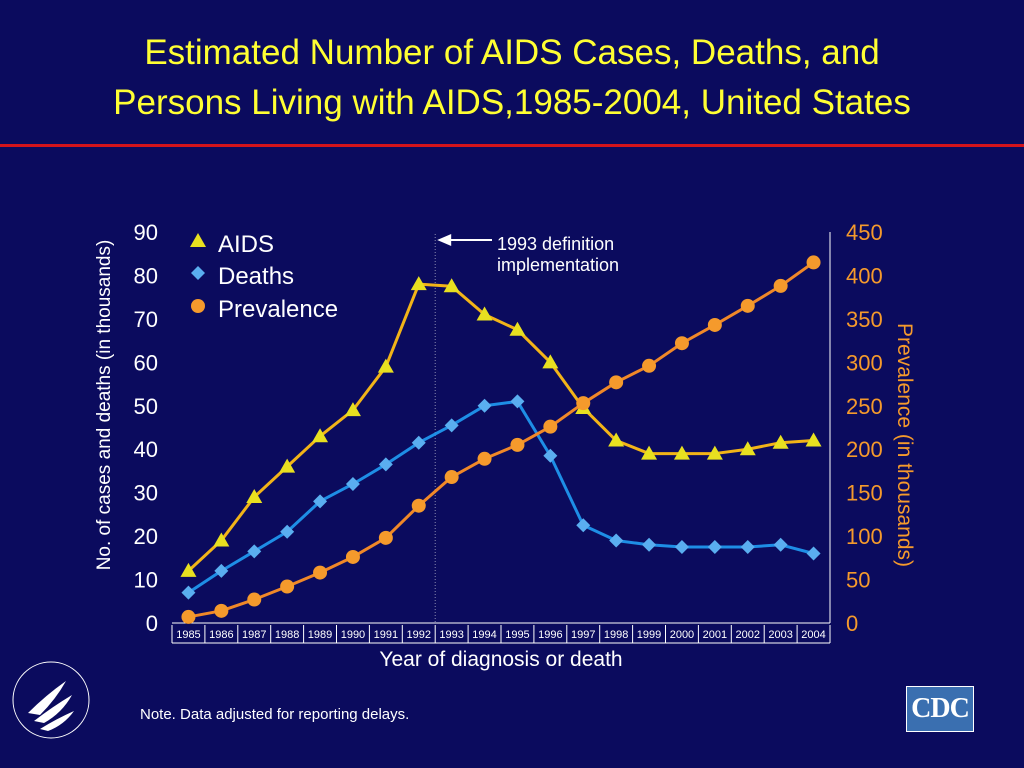 The height and width of the screenshot is (768, 1024). I want to click on y-tick-label: 30, so click(146, 493).